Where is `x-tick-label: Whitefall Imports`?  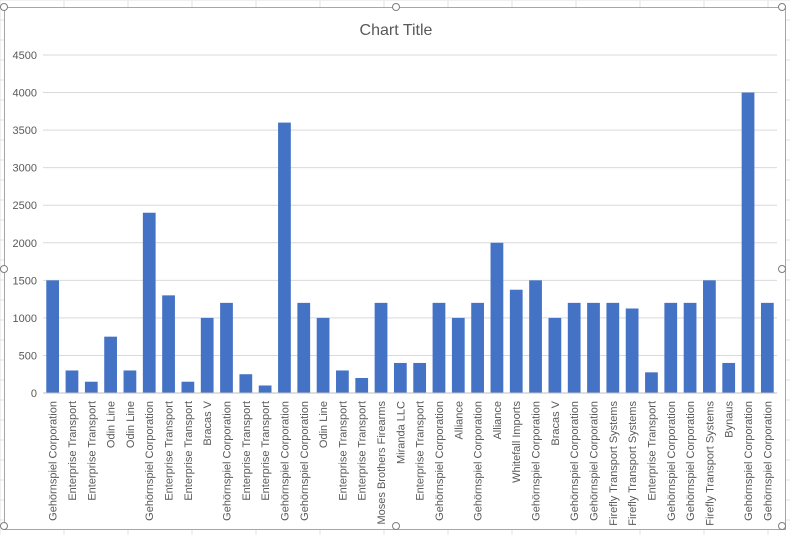 x-tick-label: Whitefall Imports is located at coordinates (517, 442).